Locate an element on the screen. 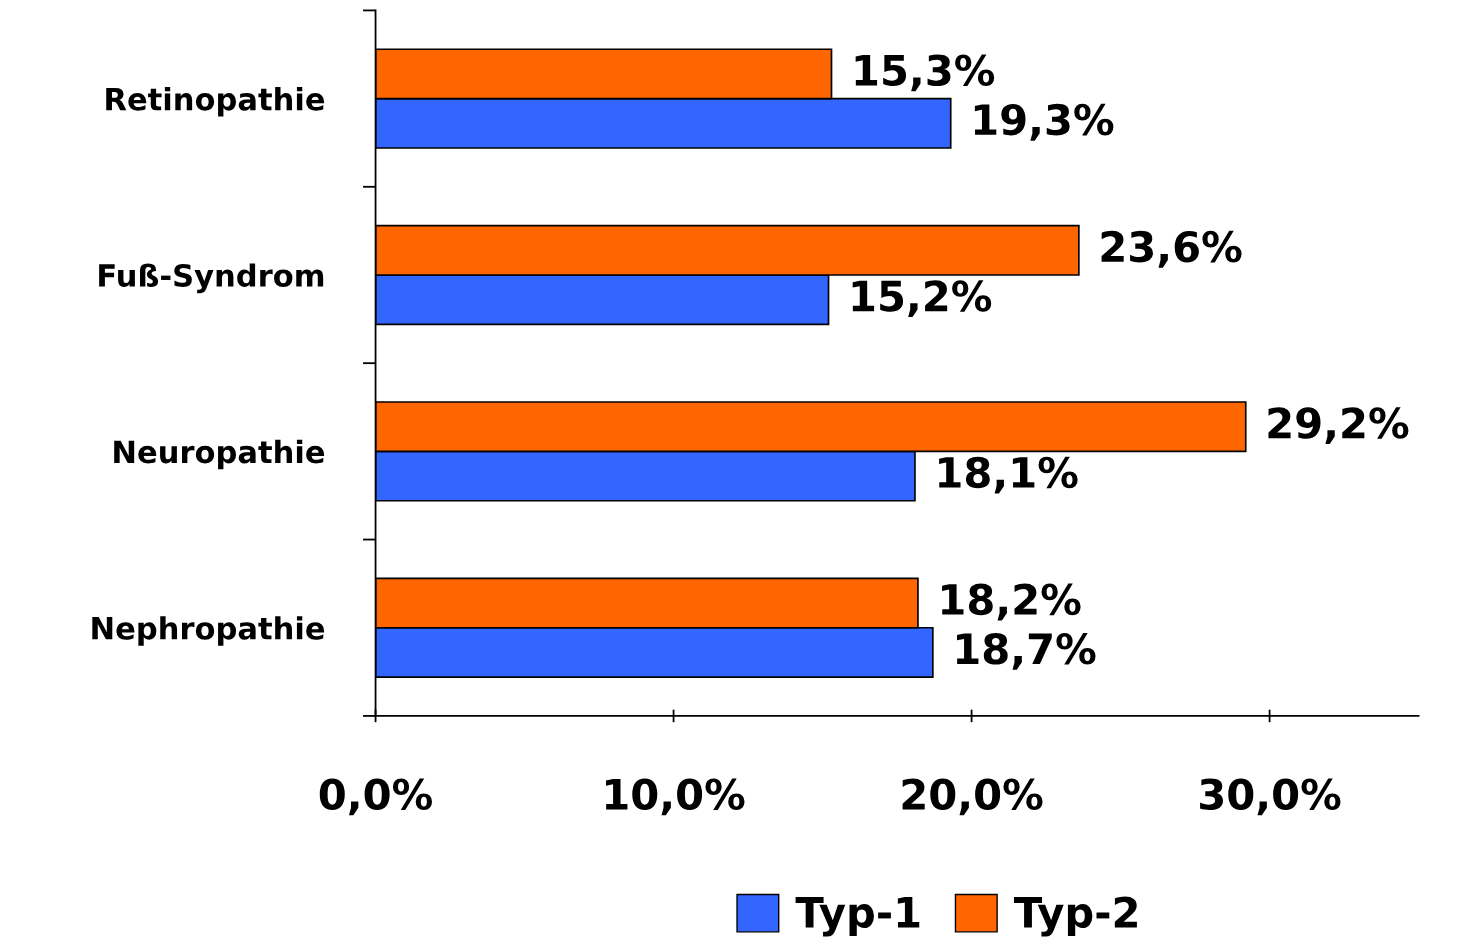  data-label: 18,7% is located at coordinates (1026, 651).